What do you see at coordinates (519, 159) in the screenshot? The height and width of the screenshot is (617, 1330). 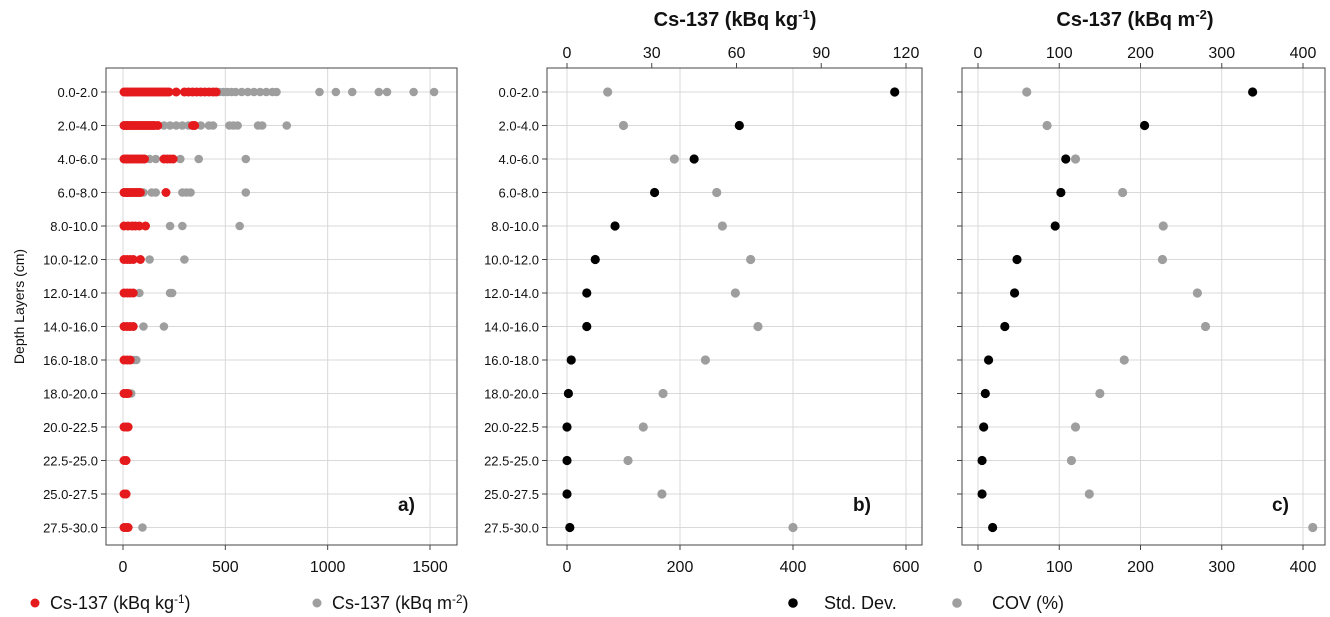 I see `panel-b-depth-label: 4.0-6.0` at bounding box center [519, 159].